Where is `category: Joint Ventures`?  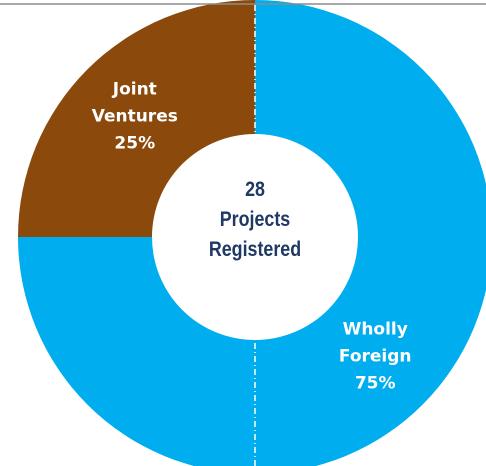
category: Joint Ventures is located at coordinates (134, 103).